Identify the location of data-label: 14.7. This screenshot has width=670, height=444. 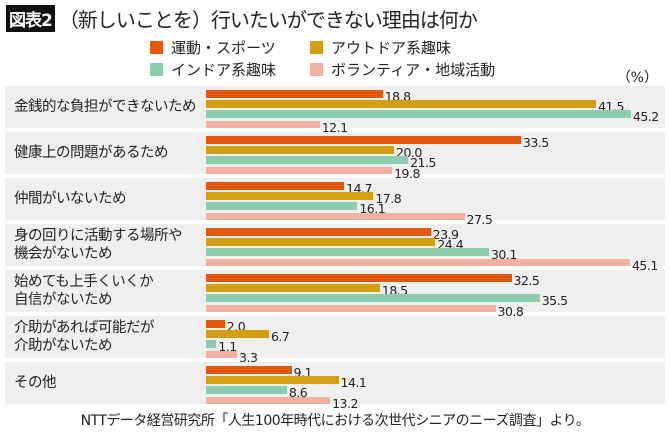
(359, 188).